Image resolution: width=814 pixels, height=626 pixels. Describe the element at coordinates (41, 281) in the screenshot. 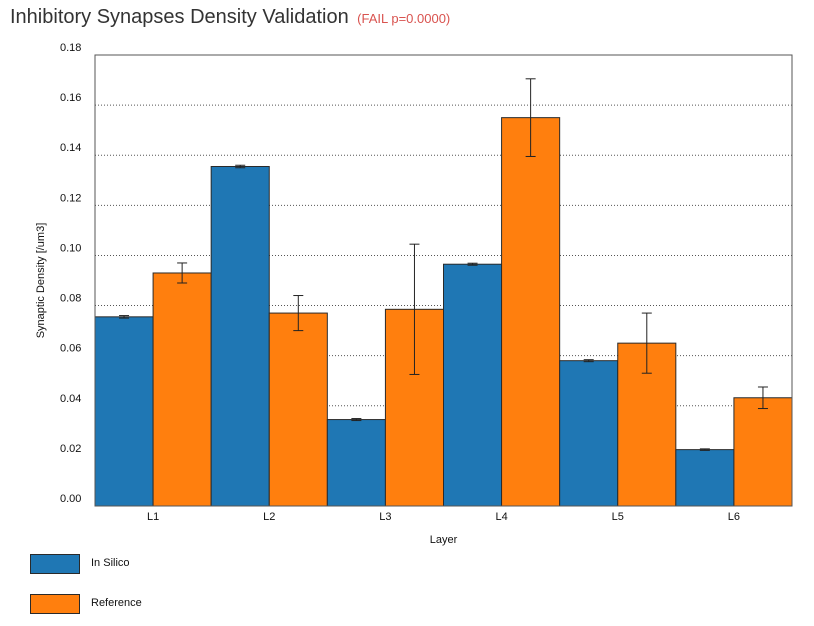

I see `y-axis-label: Synaptic Density [/um3]` at that location.